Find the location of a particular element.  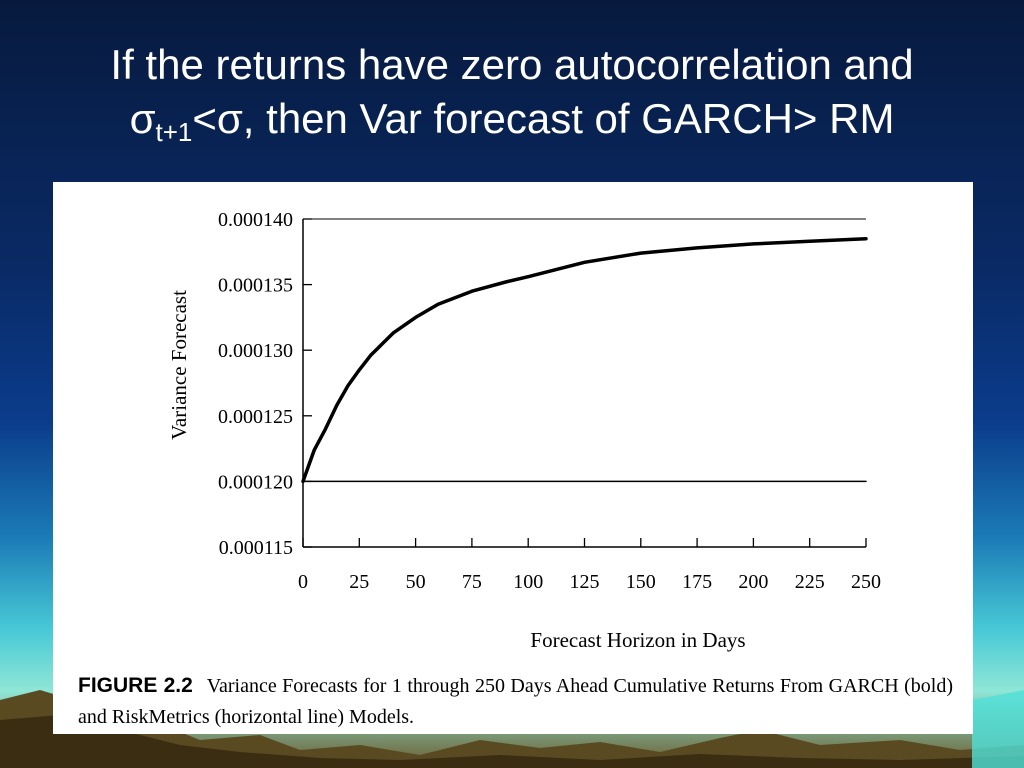

y-tick-label: 0.000120 is located at coordinates (255, 482).